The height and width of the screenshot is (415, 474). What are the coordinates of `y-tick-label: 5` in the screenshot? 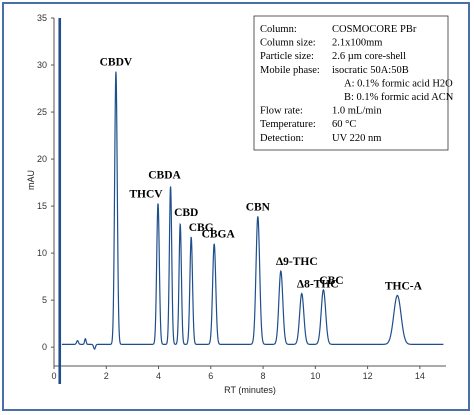 It's located at (44, 300).